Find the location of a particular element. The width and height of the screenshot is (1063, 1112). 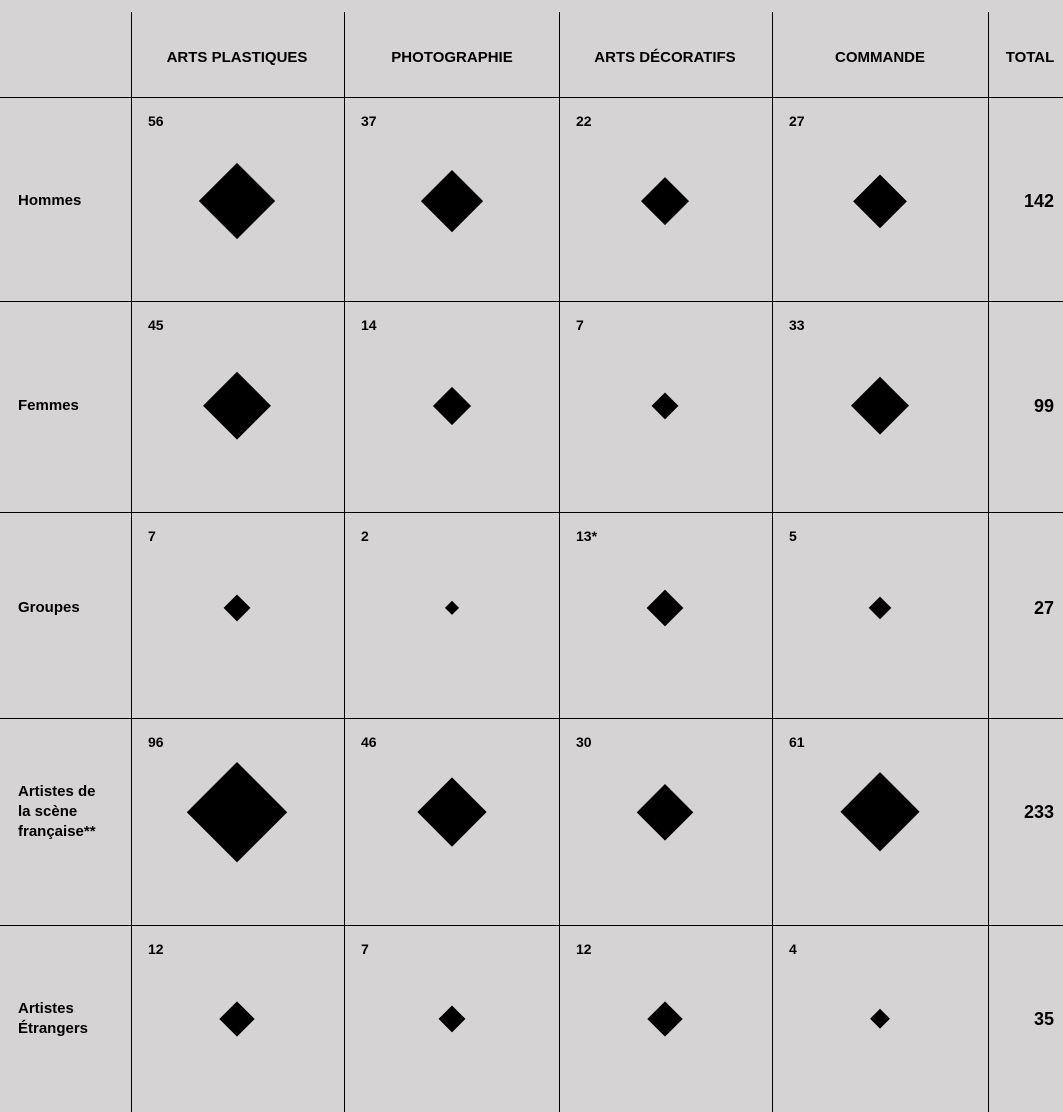

cell-value-label: 5 is located at coordinates (793, 536).